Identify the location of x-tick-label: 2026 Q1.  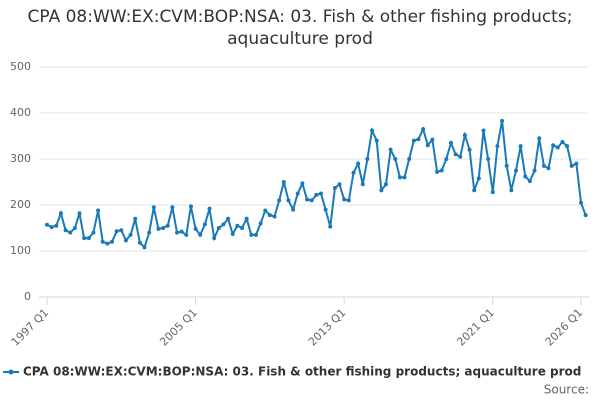
(564, 327).